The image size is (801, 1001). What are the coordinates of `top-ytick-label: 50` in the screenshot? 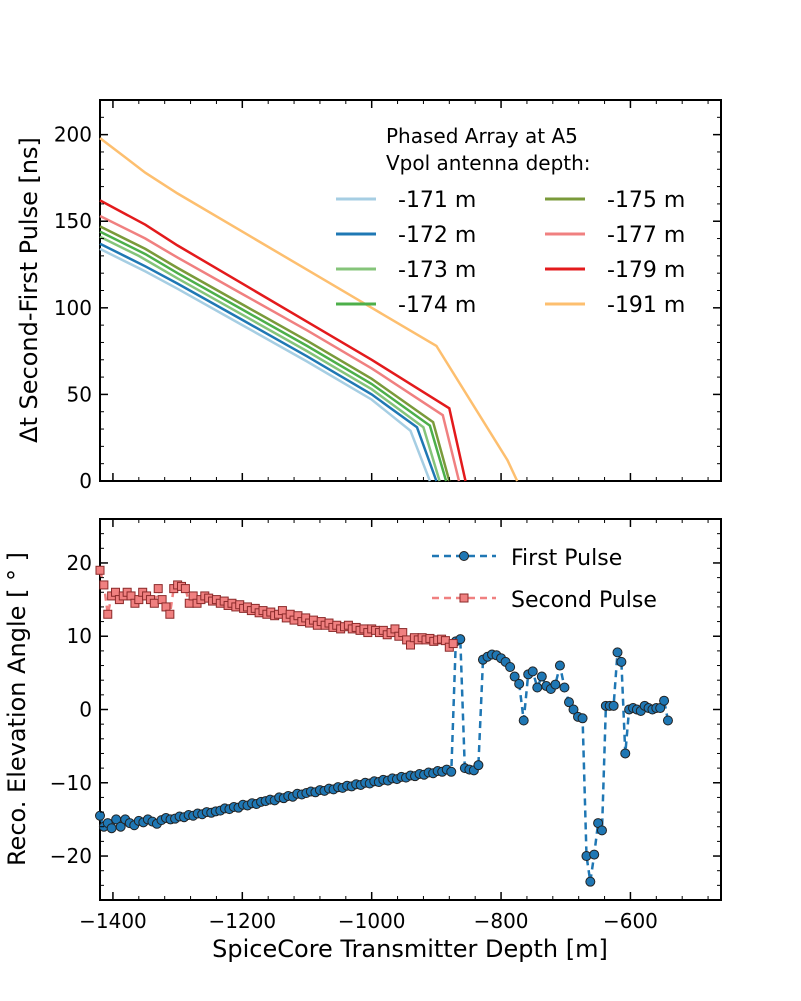 It's located at (79, 394).